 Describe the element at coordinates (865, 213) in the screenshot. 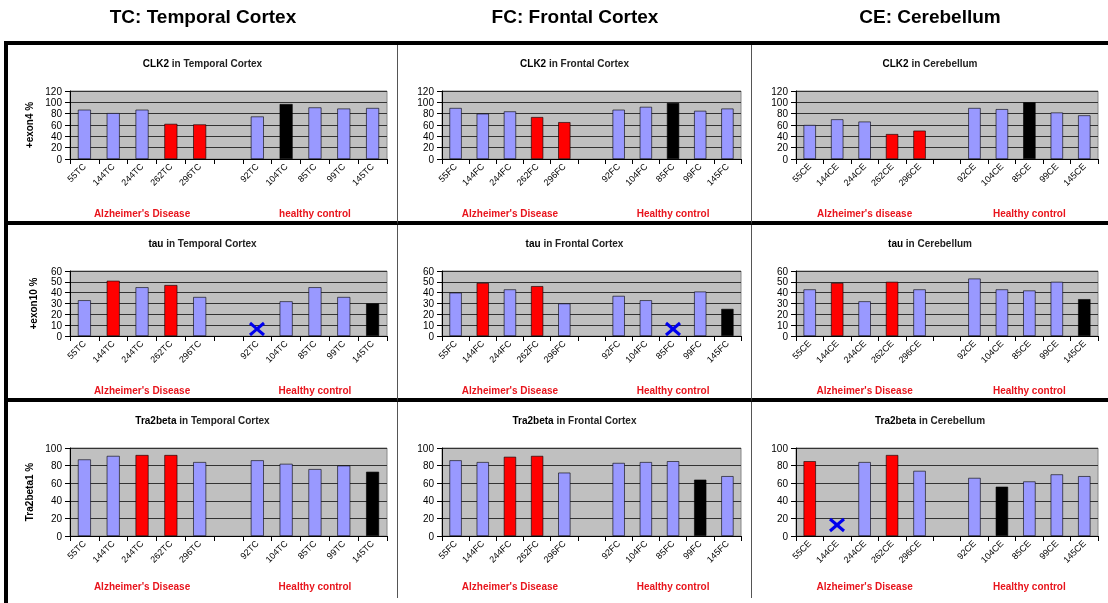

I see `text: Alzheimer's disease` at that location.